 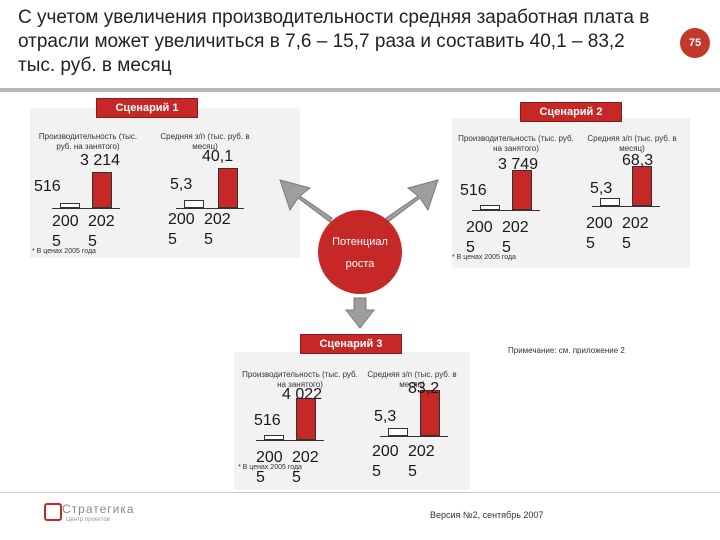 I want to click on logo-mark-icon, so click(x=53, y=512).